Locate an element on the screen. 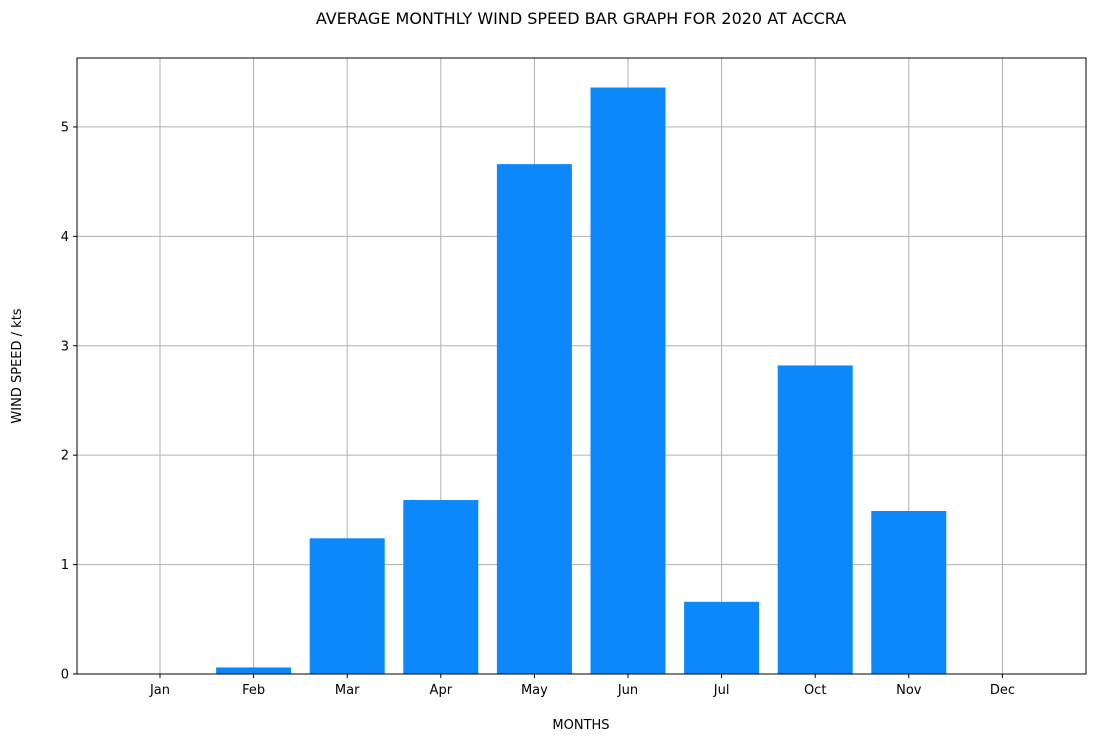  y-tick-label: 5 is located at coordinates (65, 127).